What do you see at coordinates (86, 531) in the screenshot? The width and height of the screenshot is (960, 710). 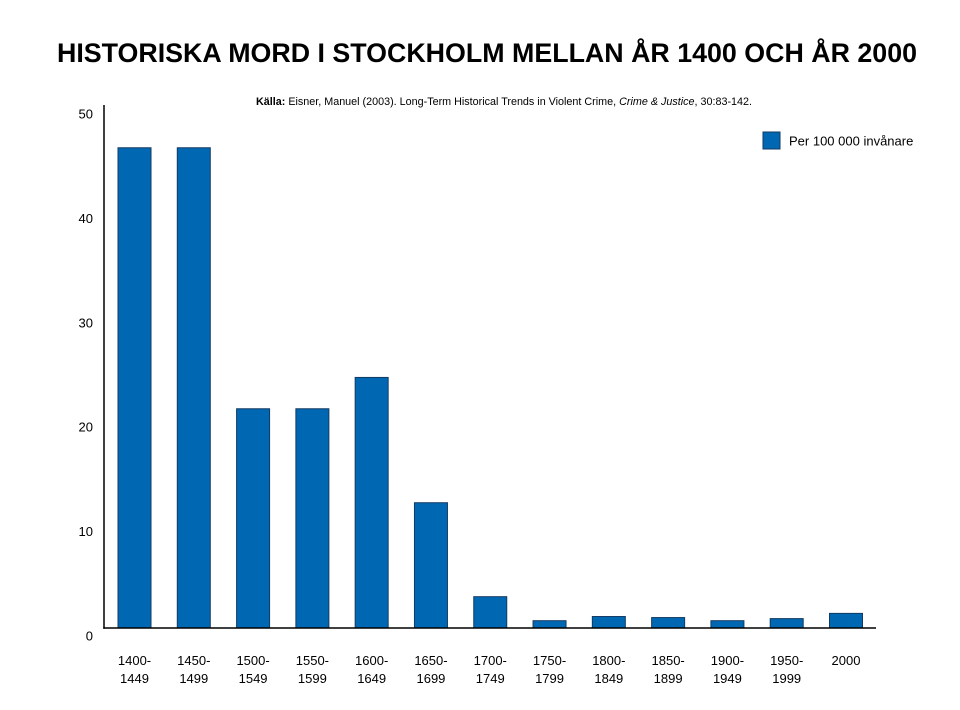 I see `y-tick-label-10: 10` at bounding box center [86, 531].